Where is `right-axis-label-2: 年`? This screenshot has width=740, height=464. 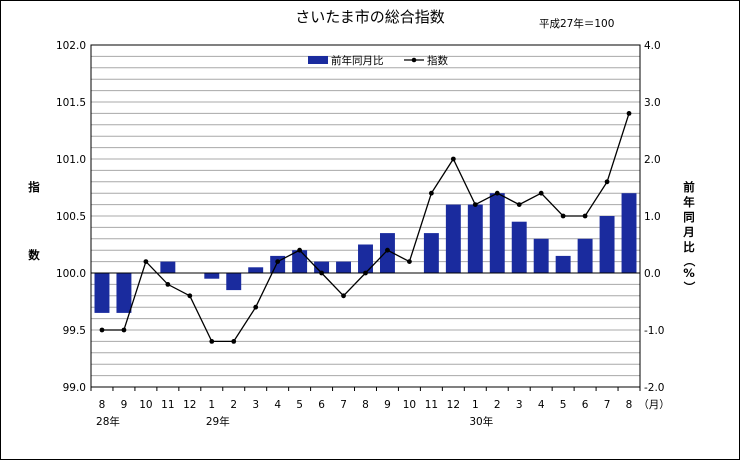 right-axis-label-2: 年 is located at coordinates (689, 202).